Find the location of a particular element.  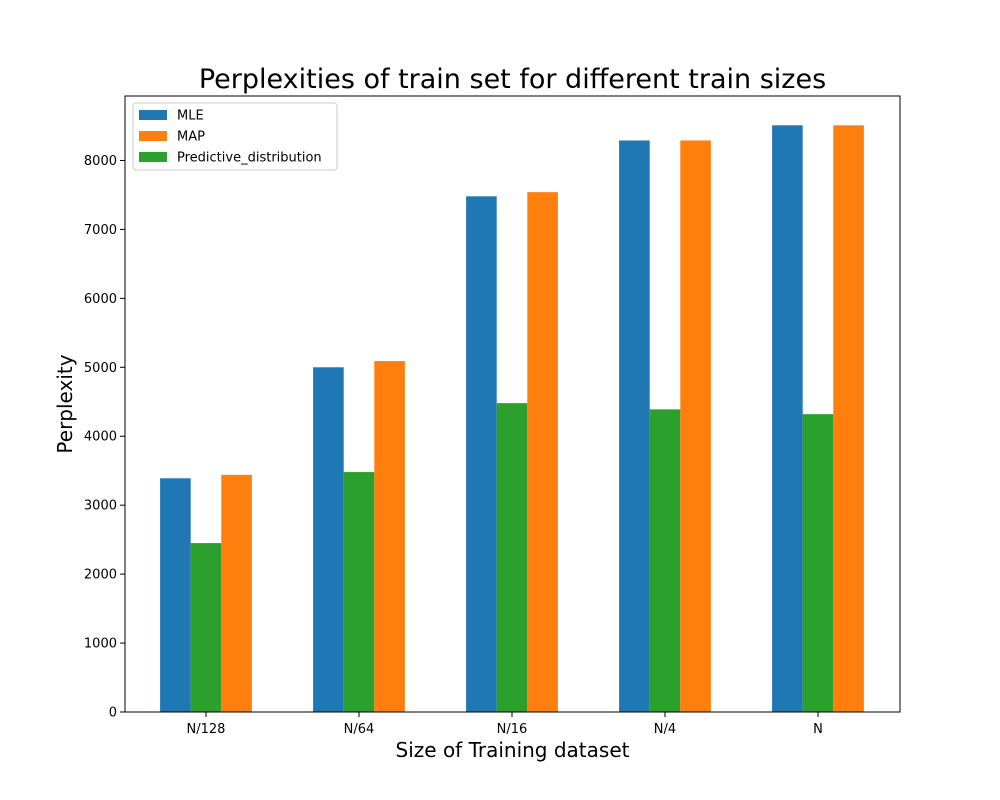

y-tick-label: 8000 is located at coordinates (100, 161).